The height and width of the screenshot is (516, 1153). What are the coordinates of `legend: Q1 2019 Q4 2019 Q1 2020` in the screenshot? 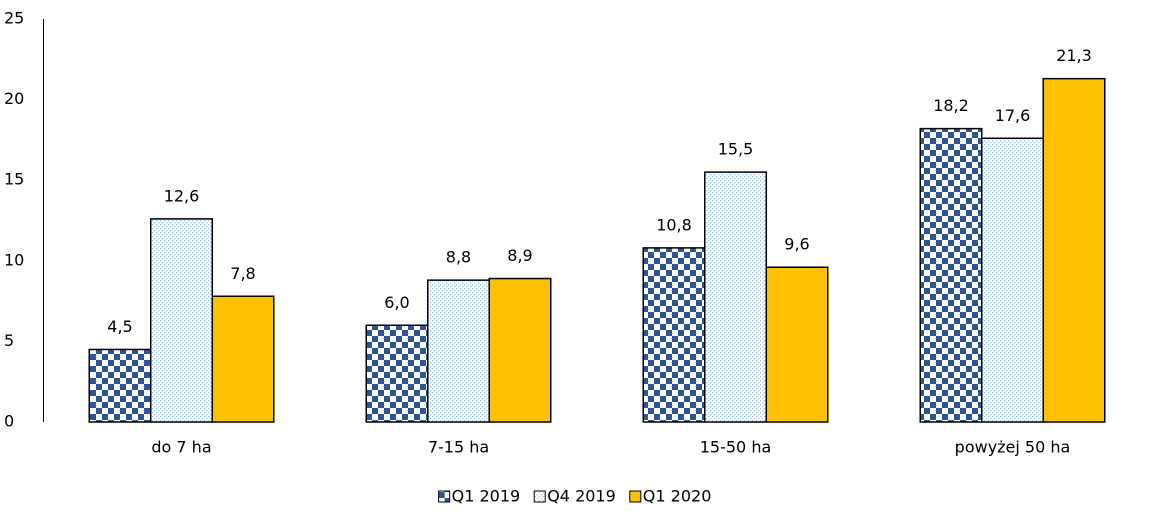 It's located at (575, 496).